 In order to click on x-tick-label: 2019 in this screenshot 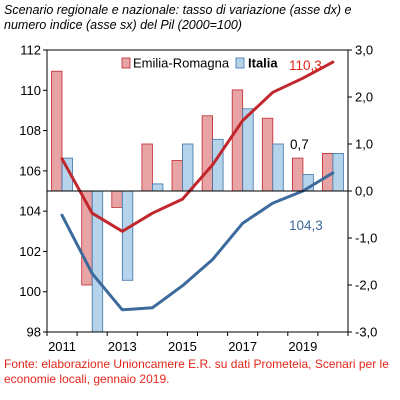, I will do `click(302, 346)`.